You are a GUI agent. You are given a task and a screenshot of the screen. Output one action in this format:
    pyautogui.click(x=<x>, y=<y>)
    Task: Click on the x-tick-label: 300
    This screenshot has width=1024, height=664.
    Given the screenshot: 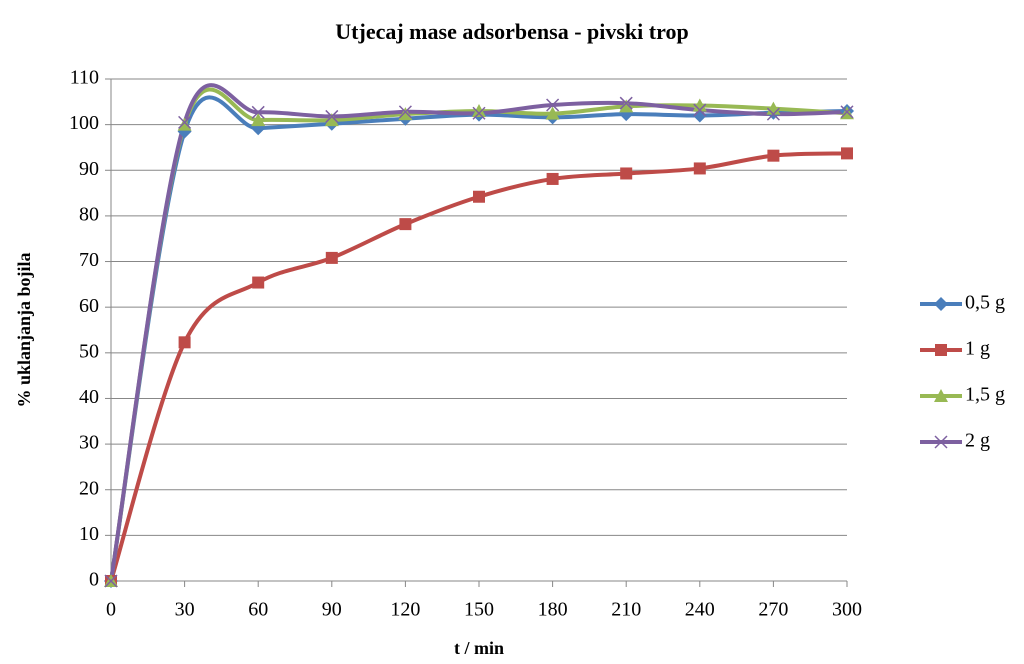 What is the action you would take?
    pyautogui.click(x=847, y=610)
    